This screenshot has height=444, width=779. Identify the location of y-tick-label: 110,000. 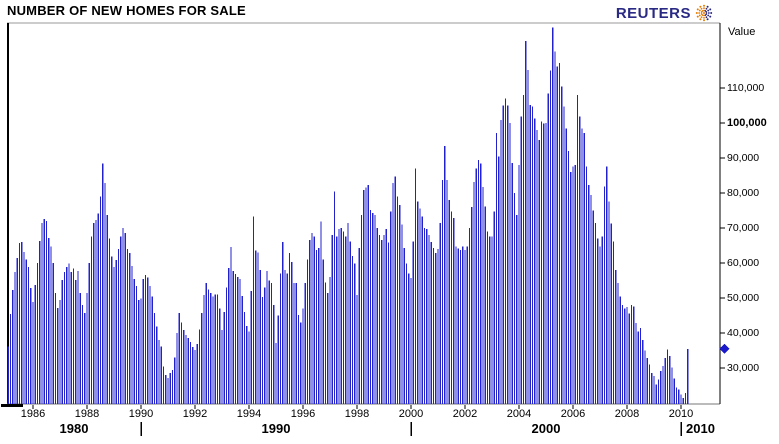
(746, 87).